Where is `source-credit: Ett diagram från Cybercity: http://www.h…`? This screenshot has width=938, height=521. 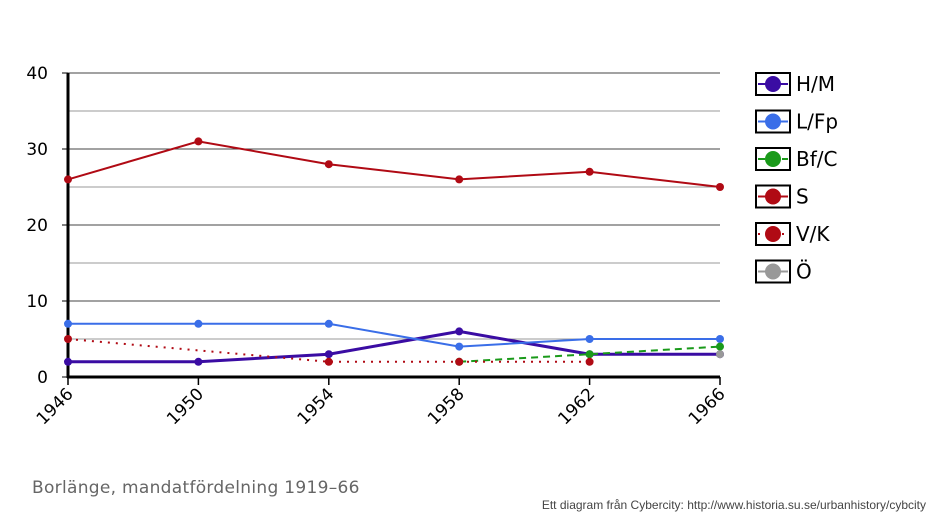
source-credit: Ett diagram från Cybercity: http://www.h… is located at coordinates (733, 505).